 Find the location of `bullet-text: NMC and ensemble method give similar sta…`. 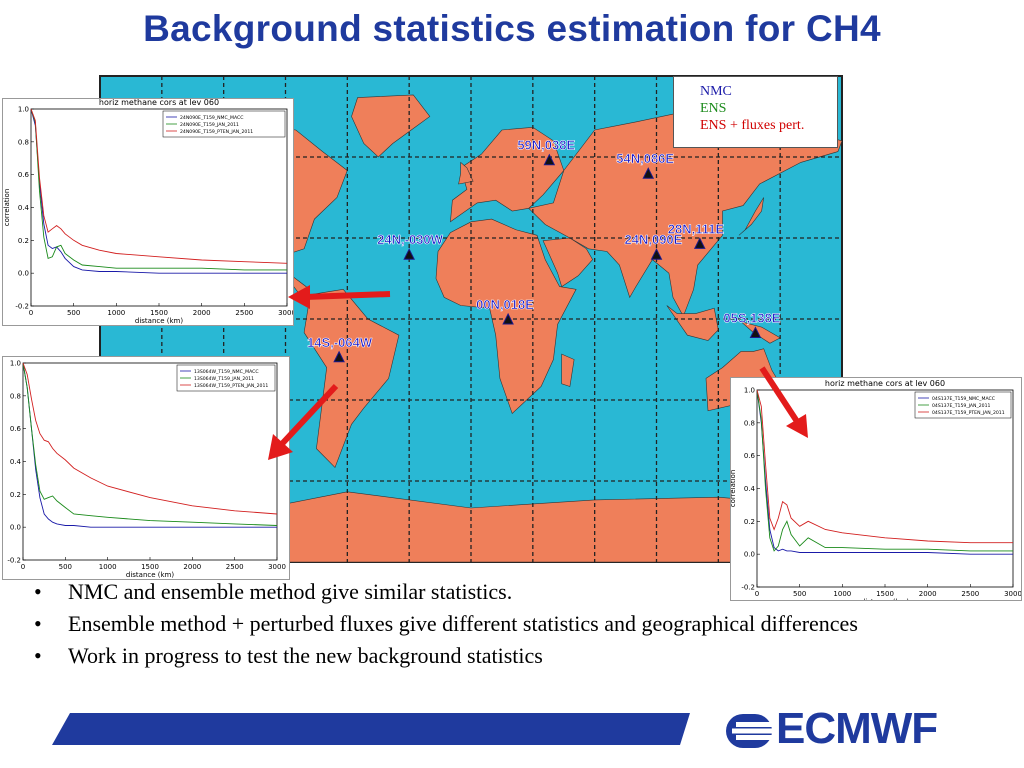

bullet-text: NMC and ensemble method give similar sta… is located at coordinates (290, 591).